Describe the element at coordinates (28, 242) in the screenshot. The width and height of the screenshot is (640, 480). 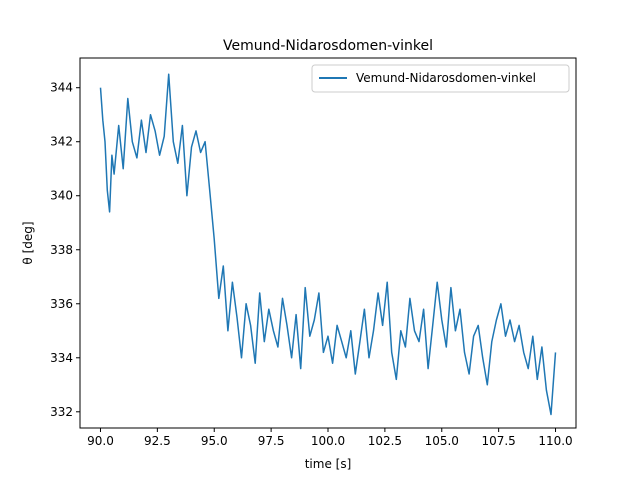
I see `y-axis-label: θ [deg]` at that location.